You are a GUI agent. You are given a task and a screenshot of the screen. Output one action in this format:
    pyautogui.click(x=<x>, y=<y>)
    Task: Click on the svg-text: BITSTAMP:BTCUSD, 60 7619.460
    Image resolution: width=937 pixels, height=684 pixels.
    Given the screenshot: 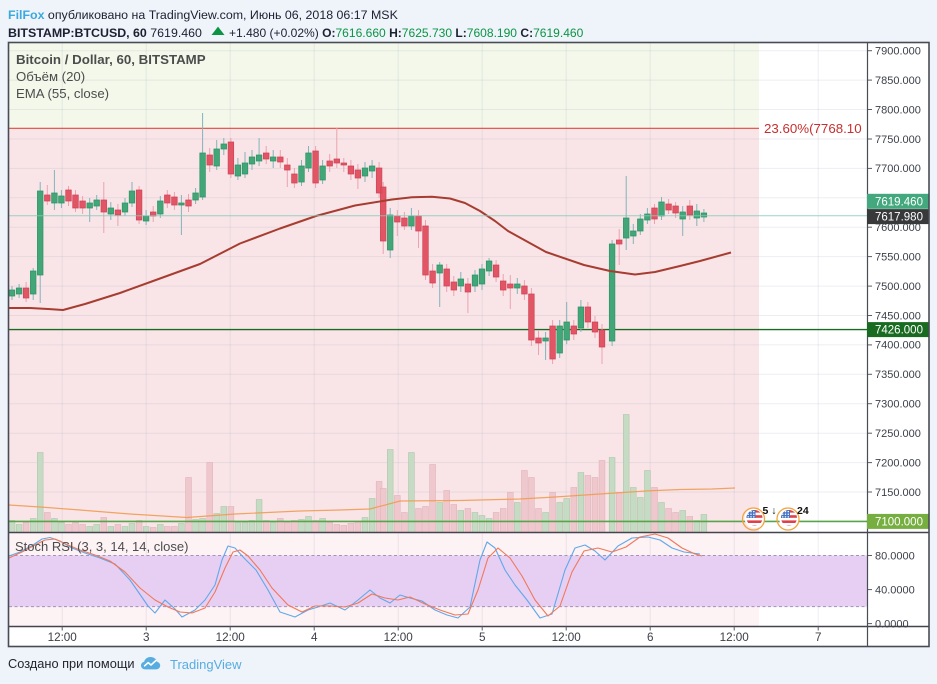 What is the action you would take?
    pyautogui.click(x=105, y=33)
    